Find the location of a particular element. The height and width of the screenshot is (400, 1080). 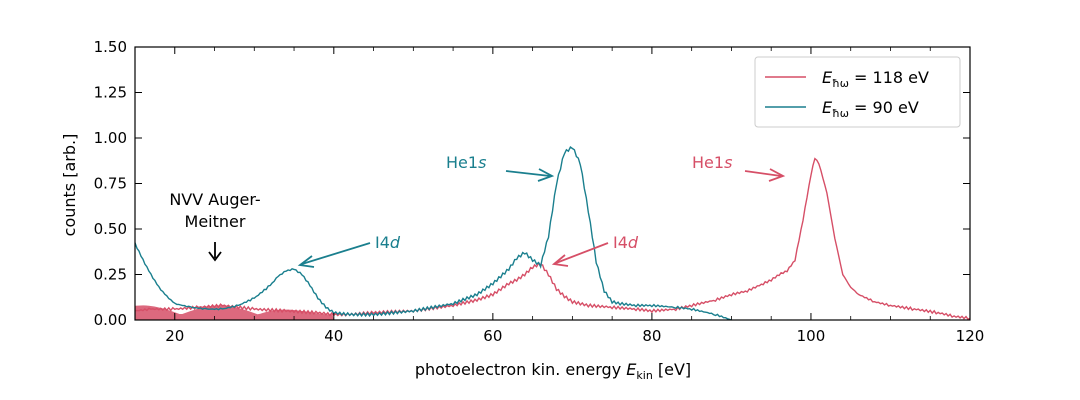

annotation-he1s-teal: He1s is located at coordinates (466, 162).